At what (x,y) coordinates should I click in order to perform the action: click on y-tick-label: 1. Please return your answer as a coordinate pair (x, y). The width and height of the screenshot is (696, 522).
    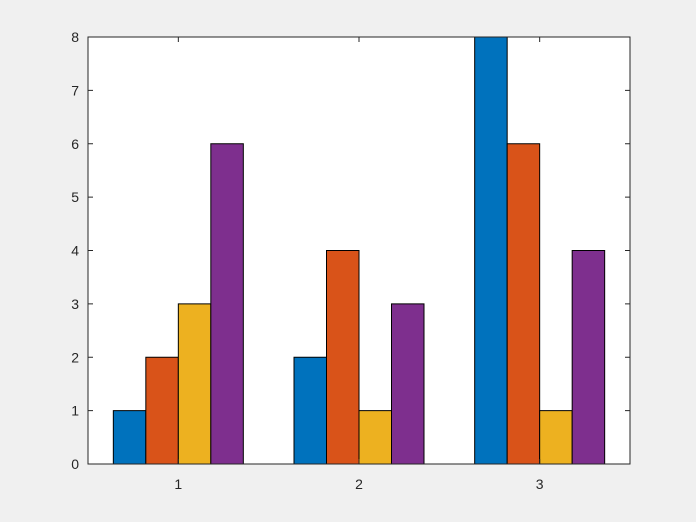
    Looking at the image, I should click on (75, 411).